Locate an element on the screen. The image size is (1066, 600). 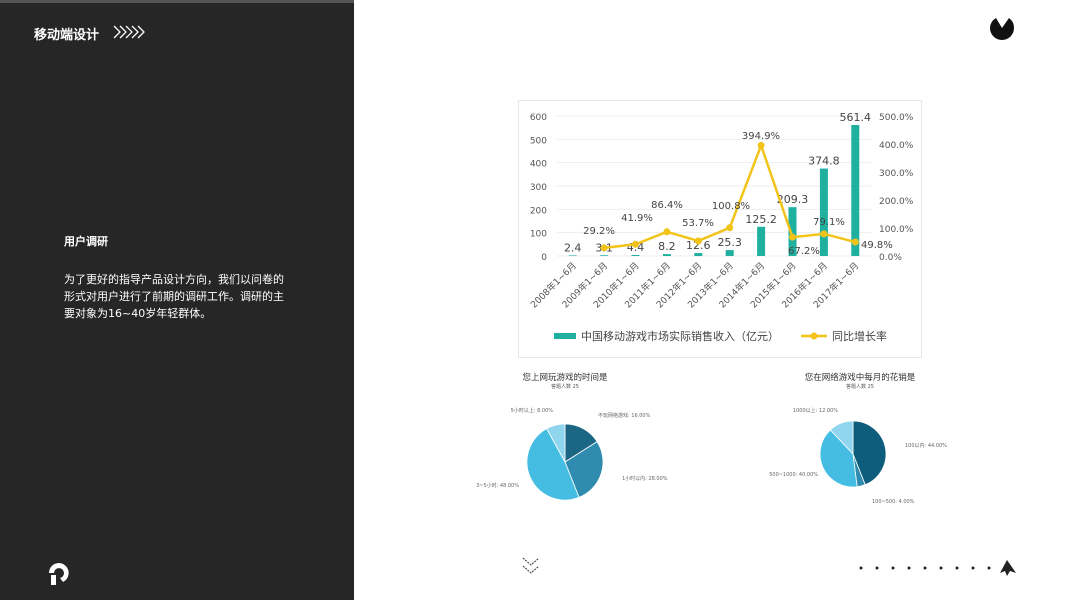
pie-title: 您在网络游戏中每月的花销是 is located at coordinates (860, 377).